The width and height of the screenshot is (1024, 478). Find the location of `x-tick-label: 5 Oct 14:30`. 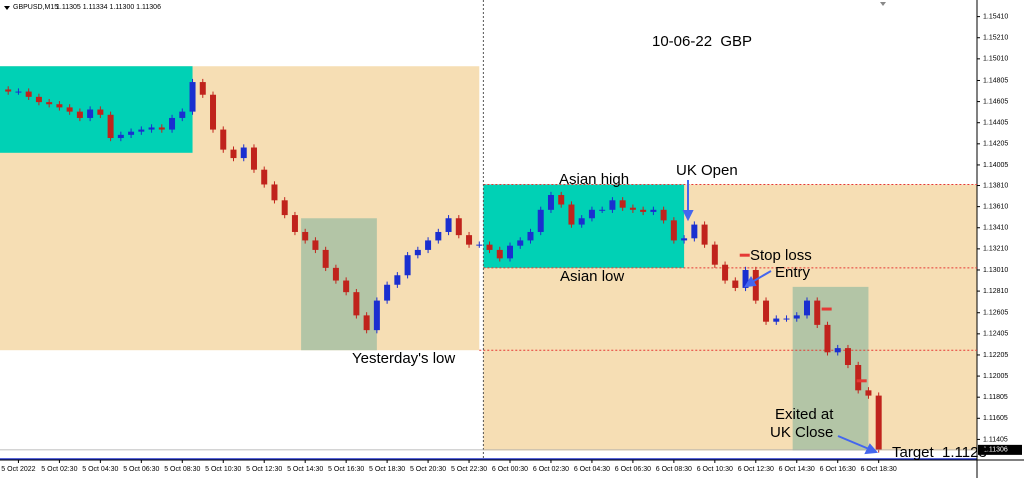

x-tick-label: 5 Oct 14:30 is located at coordinates (305, 469).